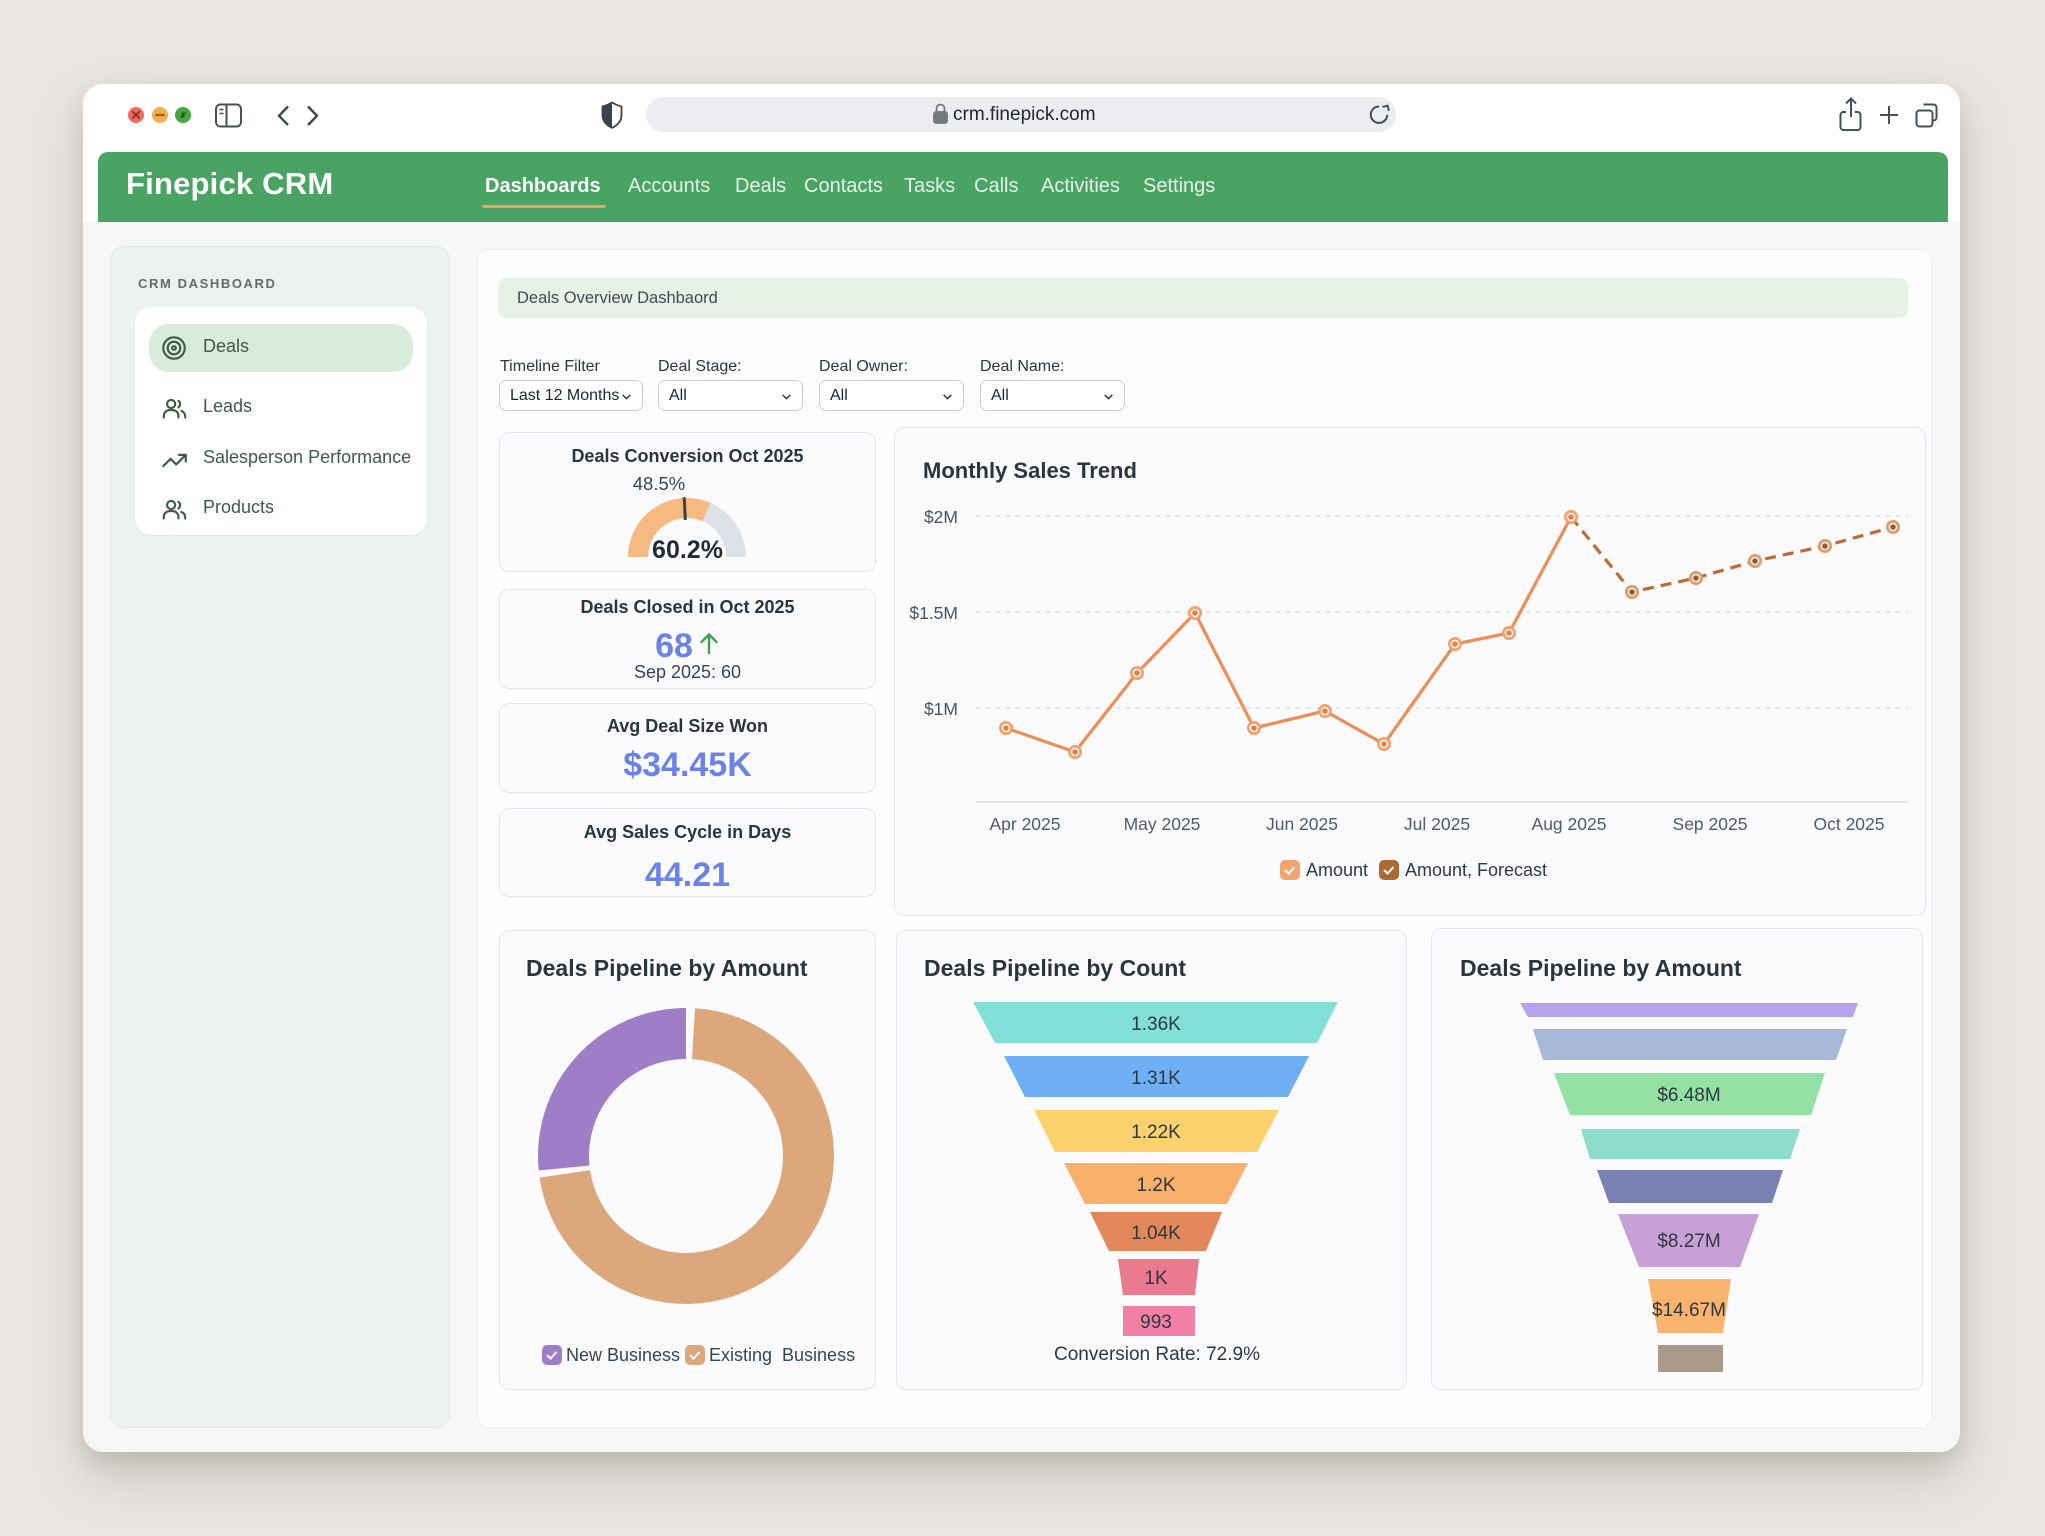 This screenshot has height=1536, width=2045. Describe the element at coordinates (1688, 1095) in the screenshot. I see `svg-text: $6.48M` at that location.